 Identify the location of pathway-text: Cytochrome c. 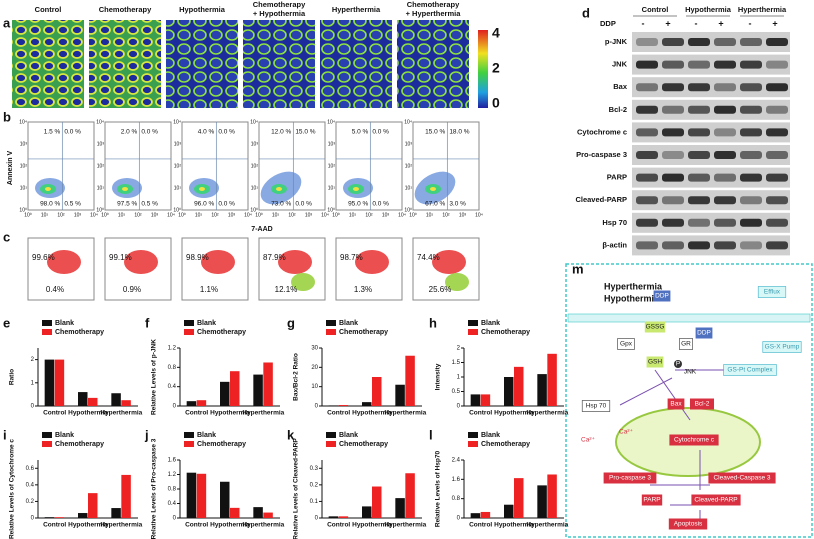
(694, 440).